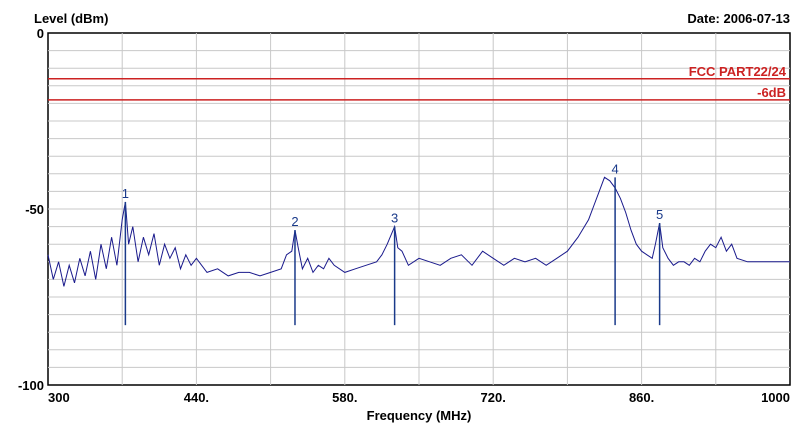 This screenshot has width=803, height=426. What do you see at coordinates (738, 18) in the screenshot?
I see `date-label: Date: 2006-07-13` at bounding box center [738, 18].